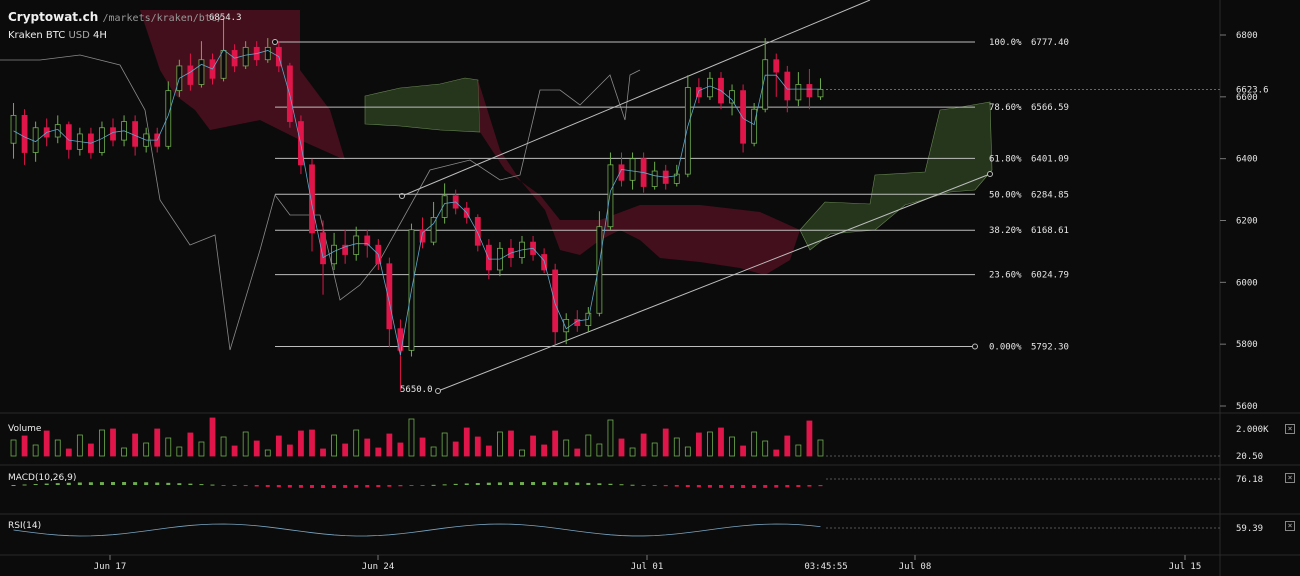 The image size is (1300, 576). I want to click on site-title: Cryptowat.ch /markets/kraken/btc/, so click(115, 17).